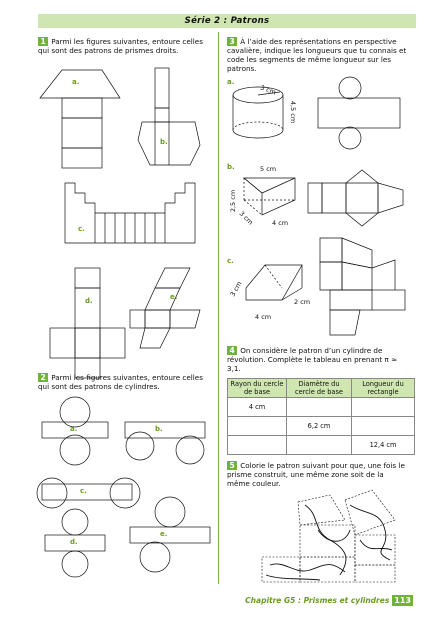  What do you see at coordinates (257, 388) in the screenshot?
I see `table-header: Rayon du cercle de base` at bounding box center [257, 388].